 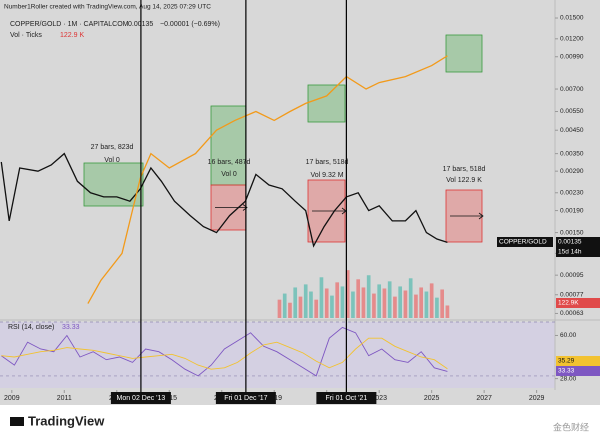 What do you see at coordinates (537, 398) in the screenshot?
I see `x-tick-label: 2029` at bounding box center [537, 398].